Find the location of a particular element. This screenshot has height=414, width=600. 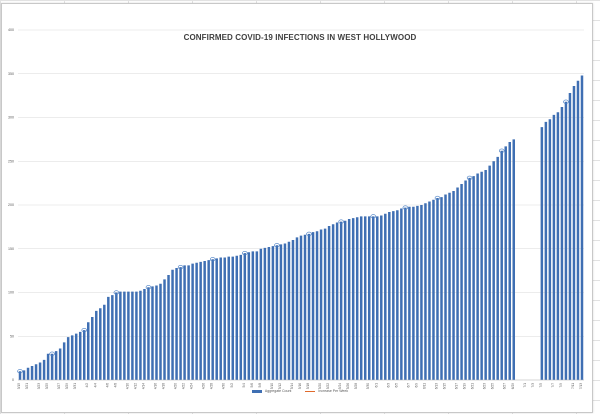

legend-swatch-aggregate is located at coordinates (256, 391).